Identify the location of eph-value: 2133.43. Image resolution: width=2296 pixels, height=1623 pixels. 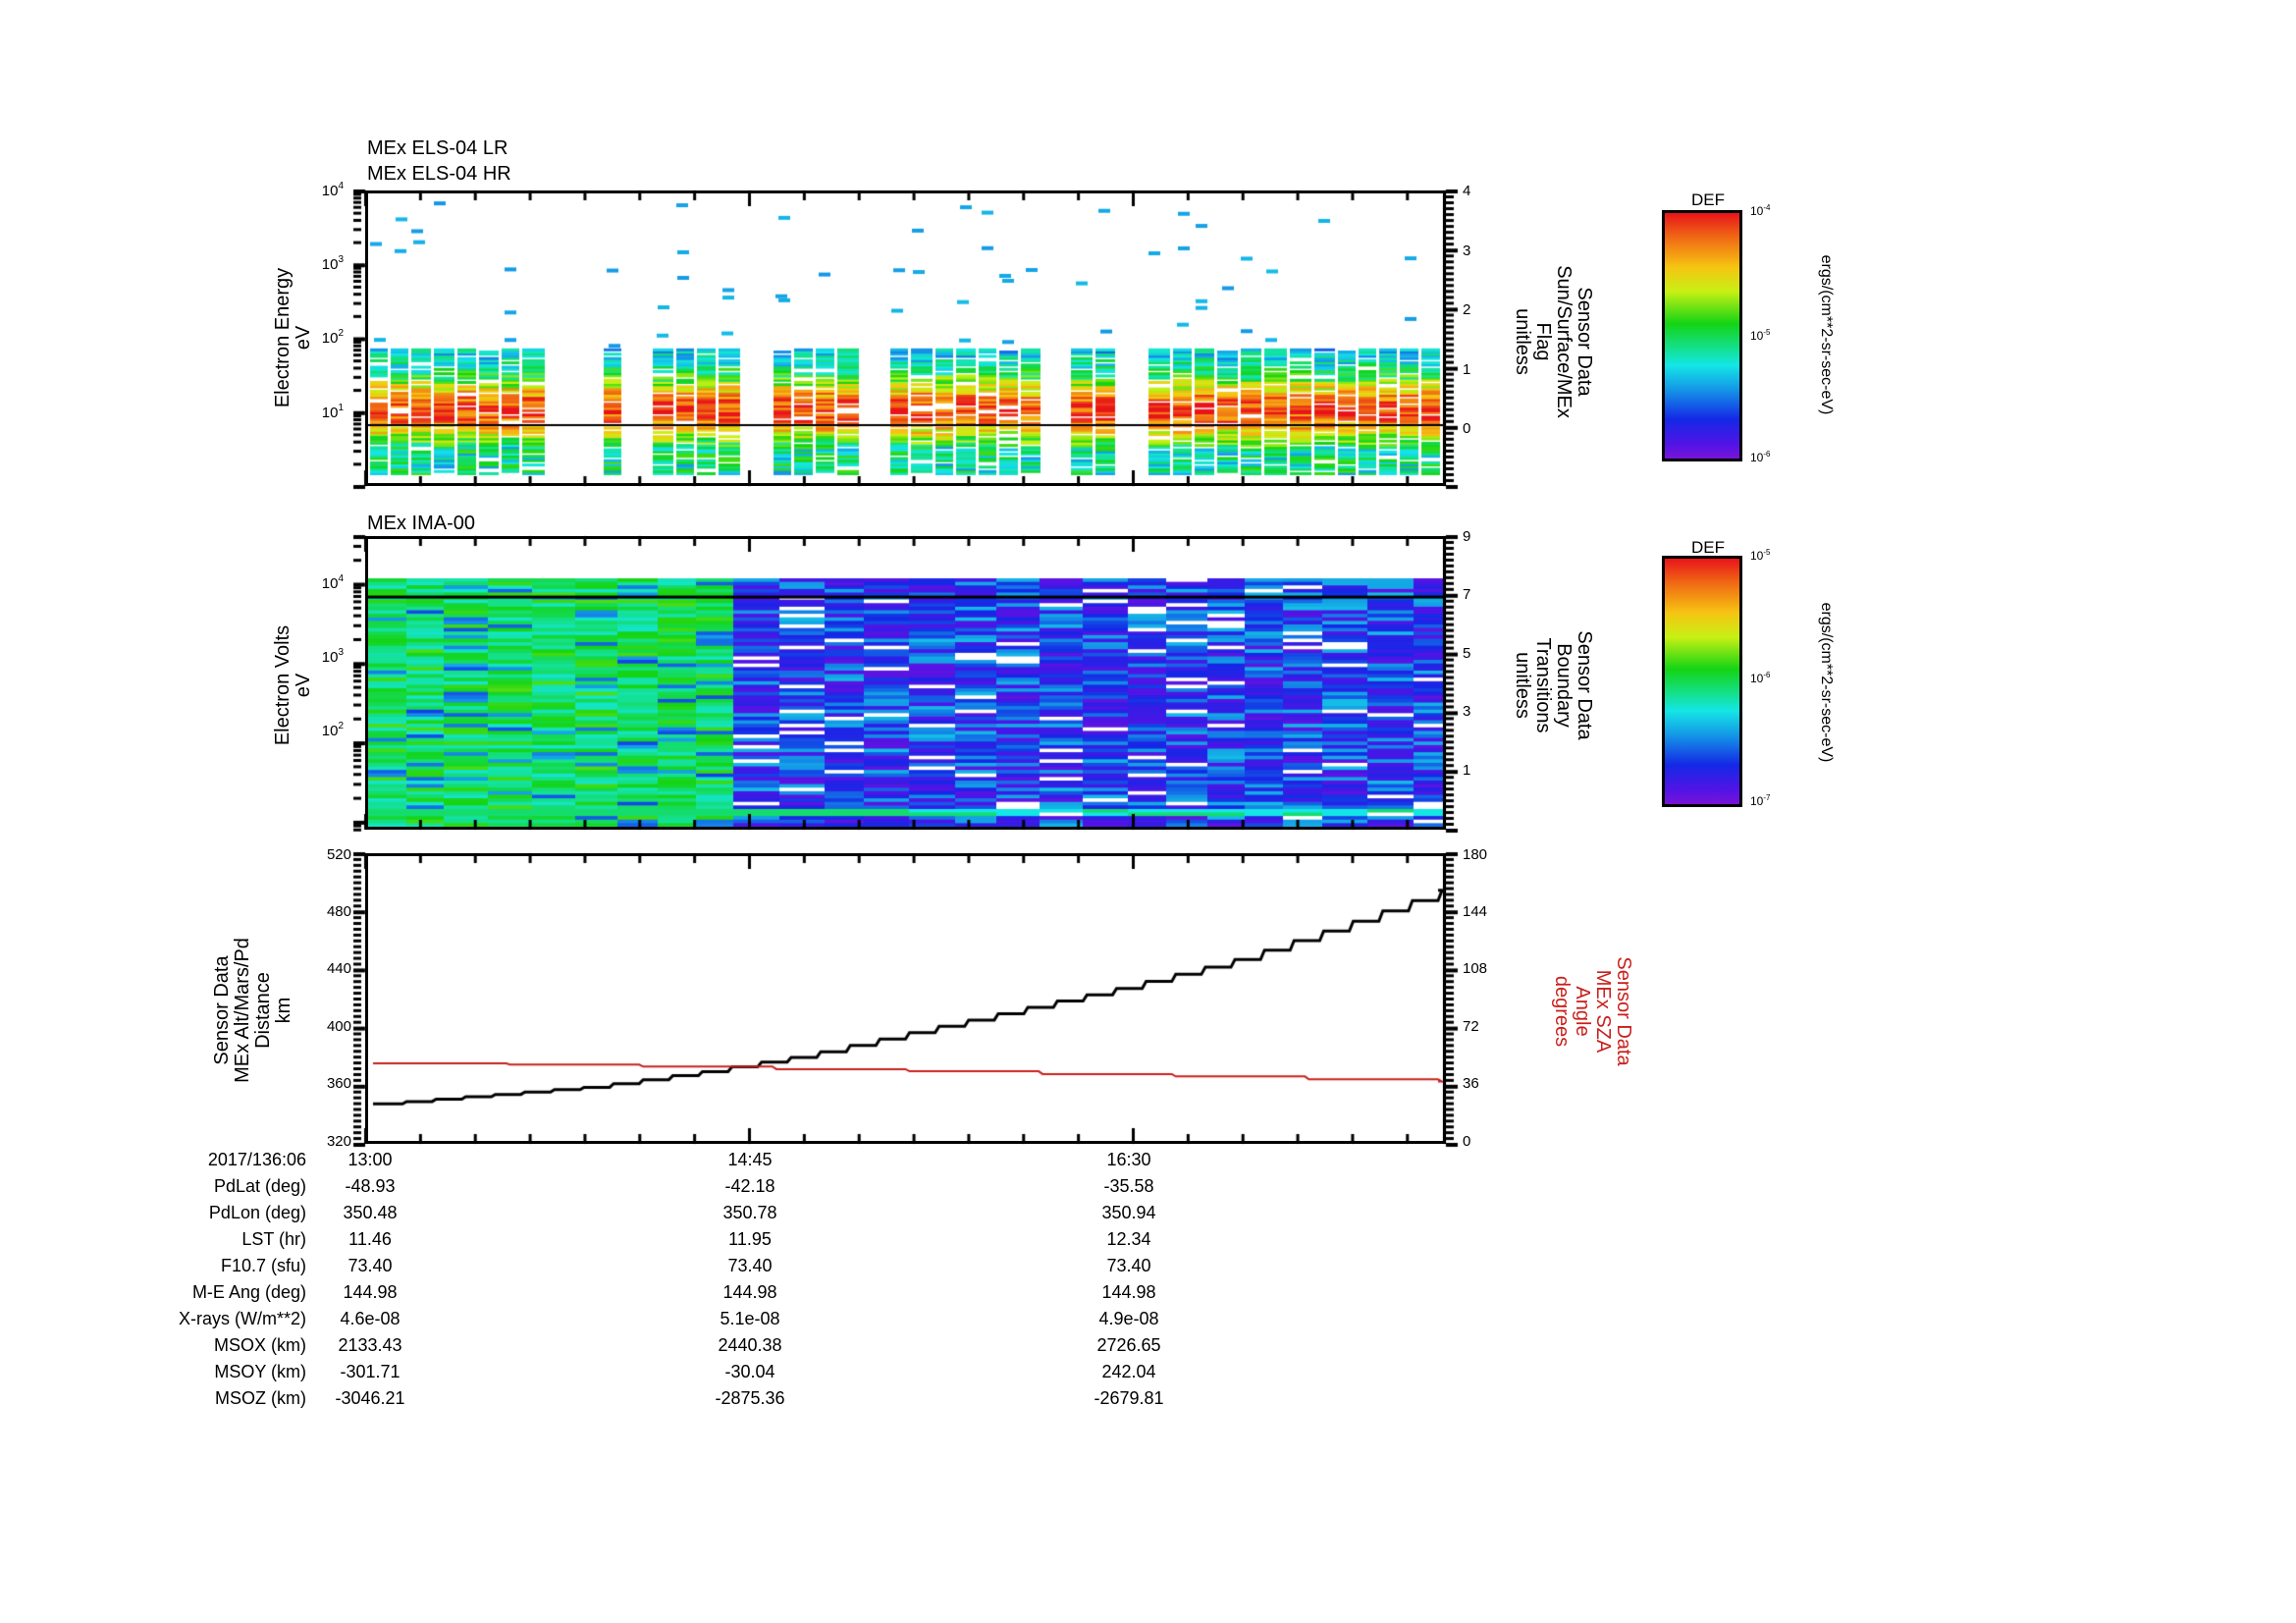
(370, 1345).